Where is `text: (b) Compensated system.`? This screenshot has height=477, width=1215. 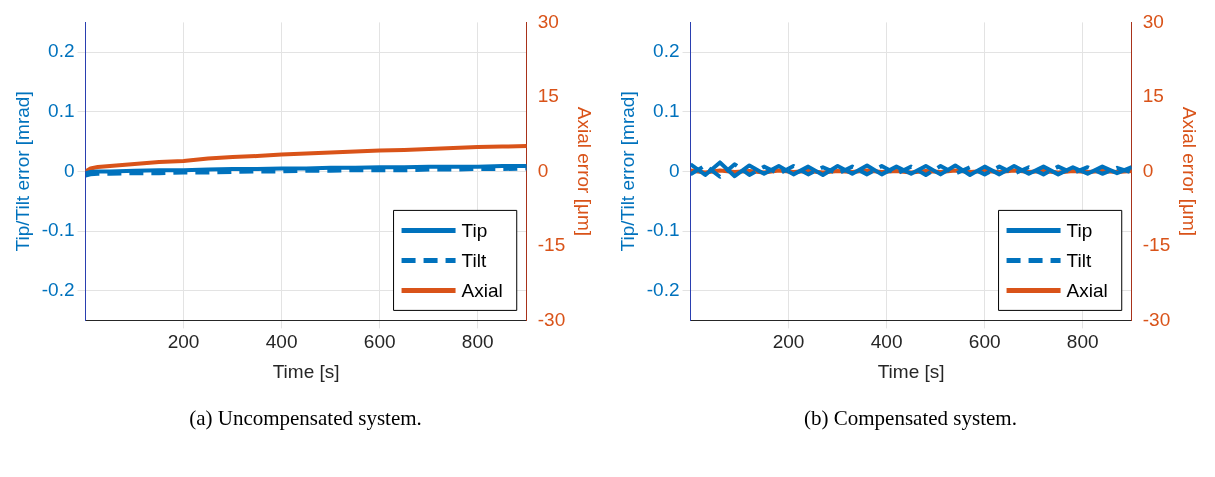 text: (b) Compensated system. is located at coordinates (910, 418).